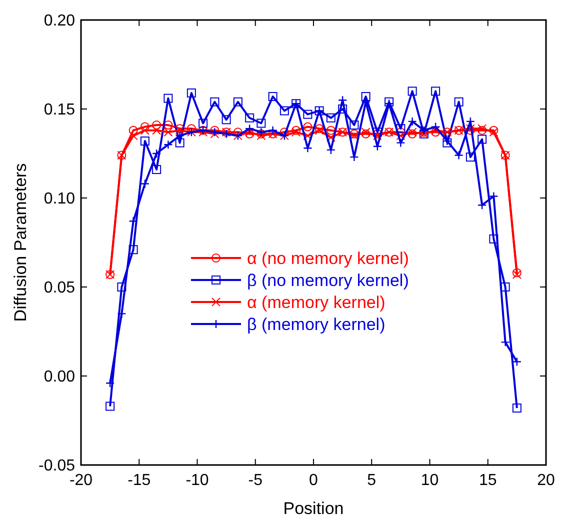 The image size is (570, 530). Describe the element at coordinates (60, 110) in the screenshot. I see `y-tick-label: 0.15` at that location.